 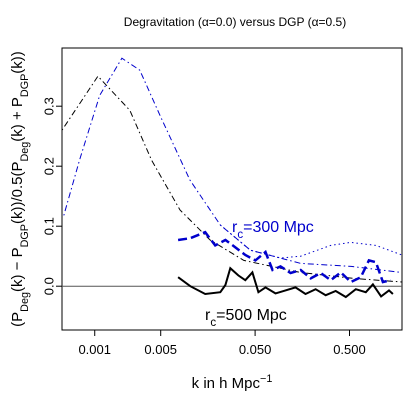 I want to click on x-tick-label: 0.001, so click(x=94, y=349).